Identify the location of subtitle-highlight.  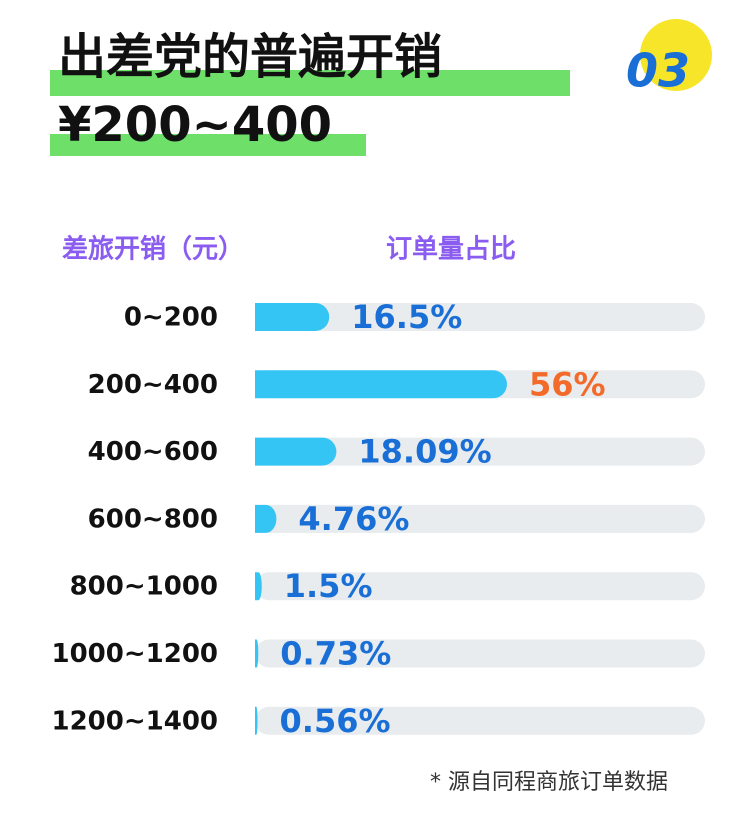
(208, 145).